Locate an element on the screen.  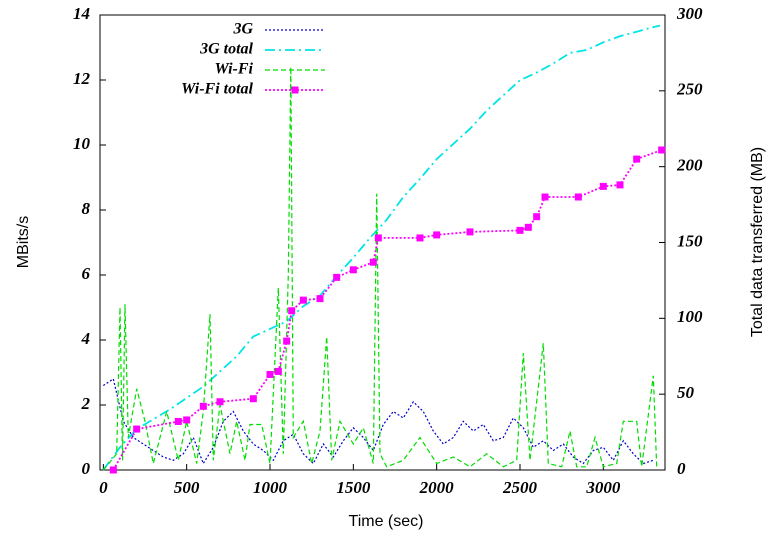
series-line is located at coordinates (378, 421).